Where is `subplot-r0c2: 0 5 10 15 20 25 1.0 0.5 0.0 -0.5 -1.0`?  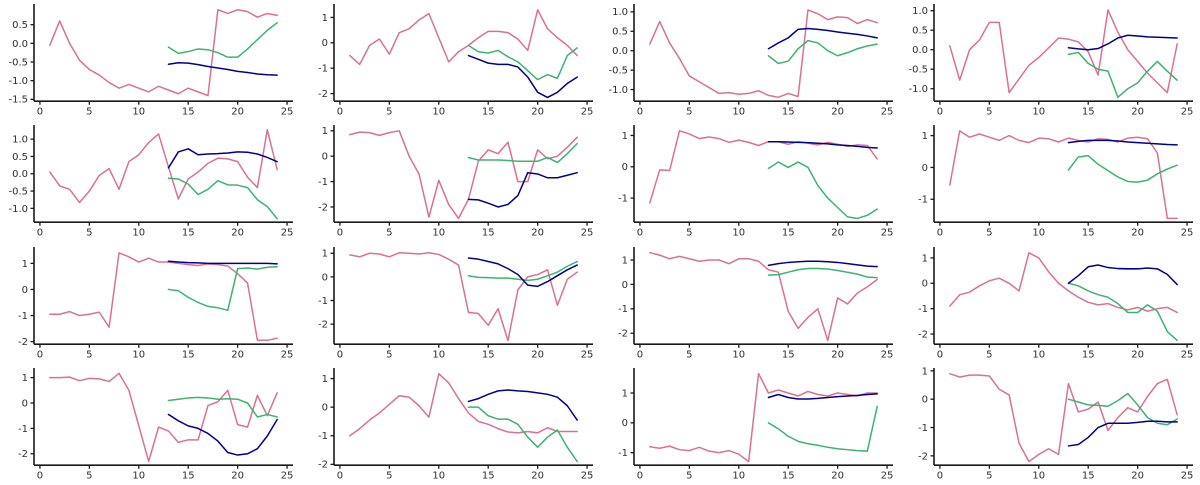 subplot-r0c2: 0 5 10 15 20 25 1.0 0.5 0.0 -0.5 -1.0 is located at coordinates (750, 60).